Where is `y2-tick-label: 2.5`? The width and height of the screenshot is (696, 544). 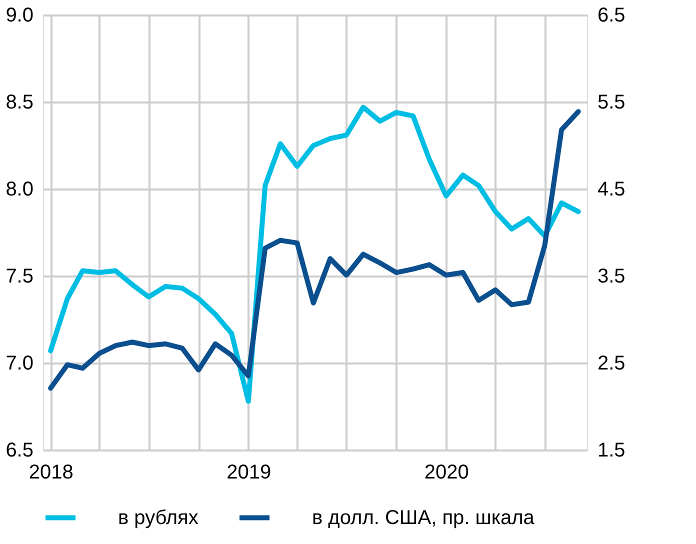
y2-tick-label: 2.5 is located at coordinates (612, 363).